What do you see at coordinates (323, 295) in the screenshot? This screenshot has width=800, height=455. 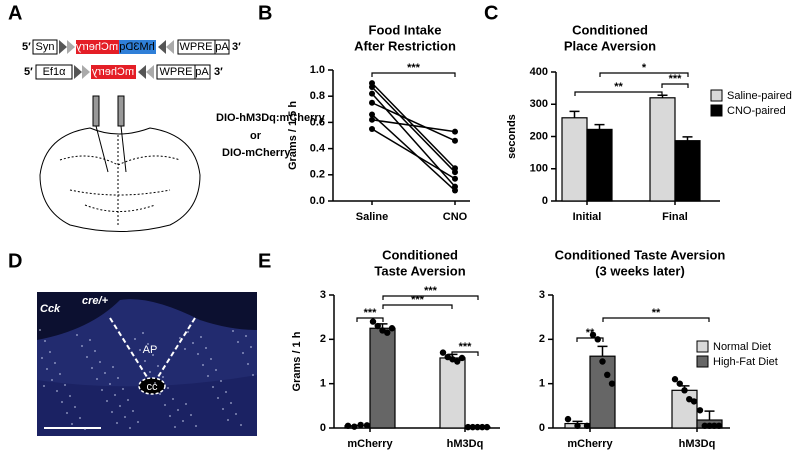 I see `y-tick-label: 3` at bounding box center [323, 295].